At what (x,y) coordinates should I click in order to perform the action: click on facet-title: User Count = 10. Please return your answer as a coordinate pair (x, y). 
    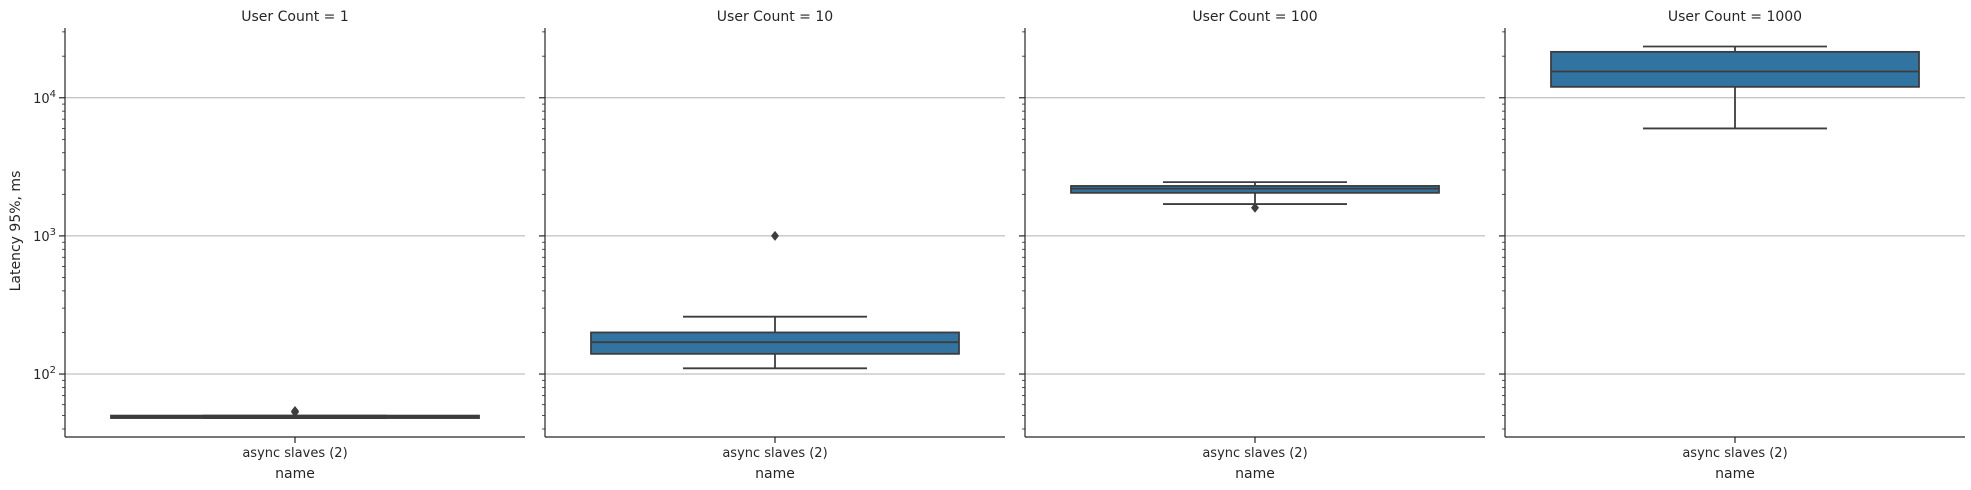
    Looking at the image, I should click on (775, 17).